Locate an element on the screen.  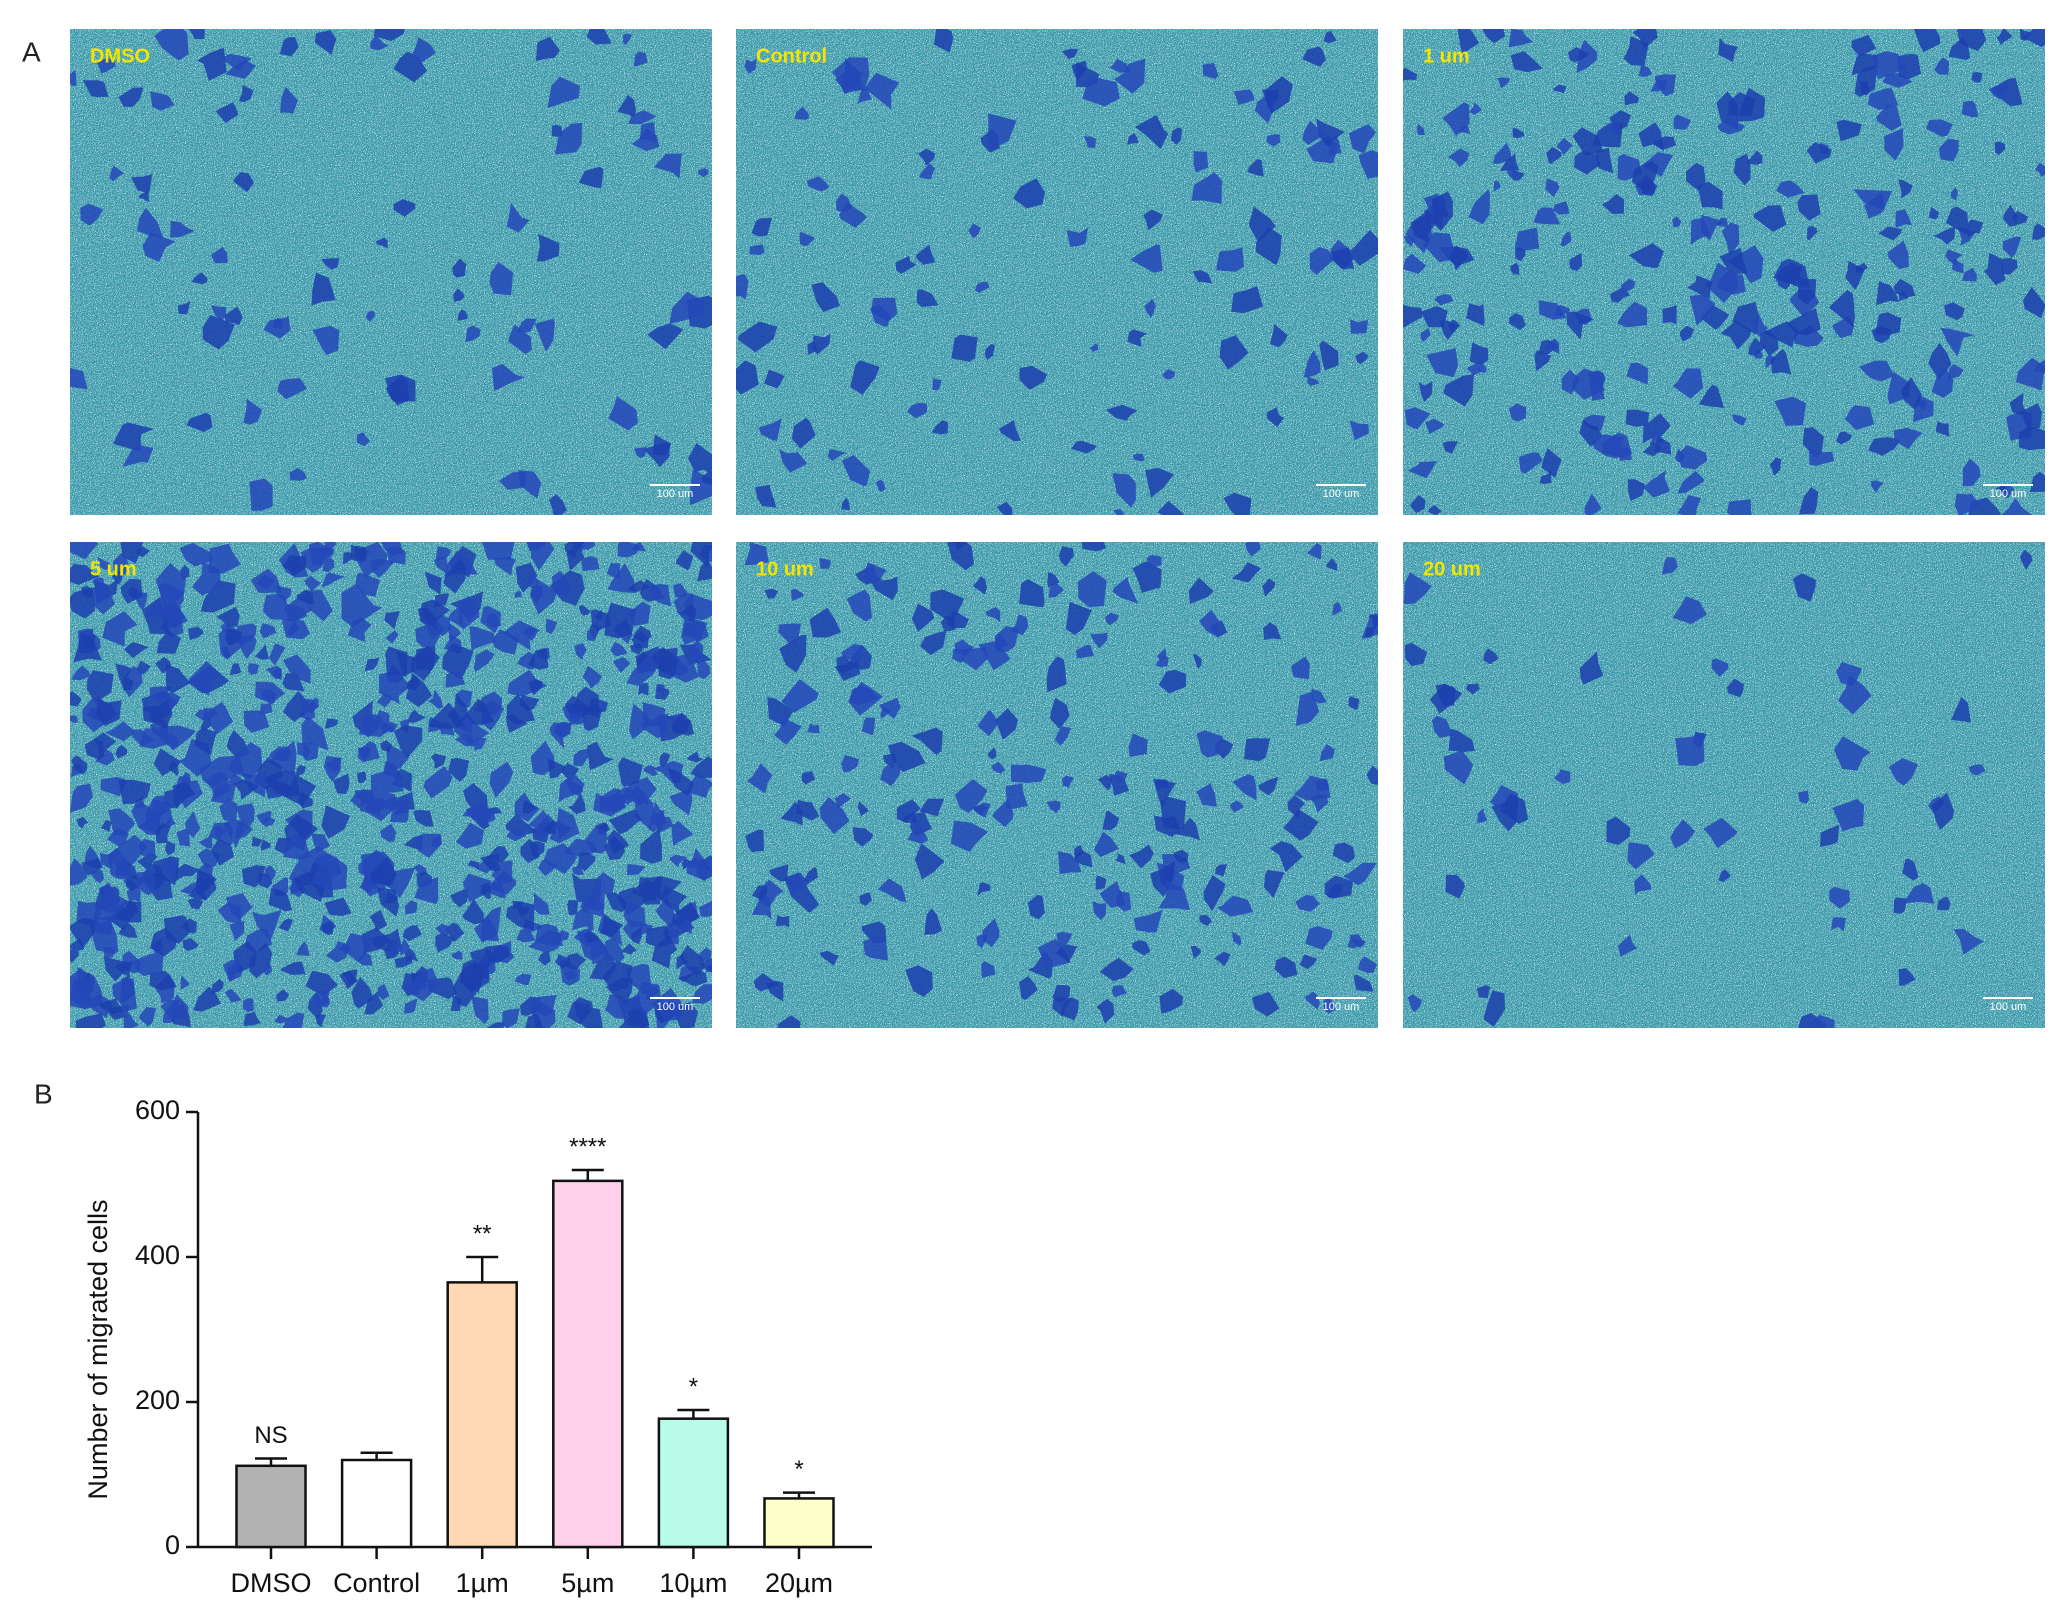
x-tick-label: DMSO is located at coordinates (271, 1583).